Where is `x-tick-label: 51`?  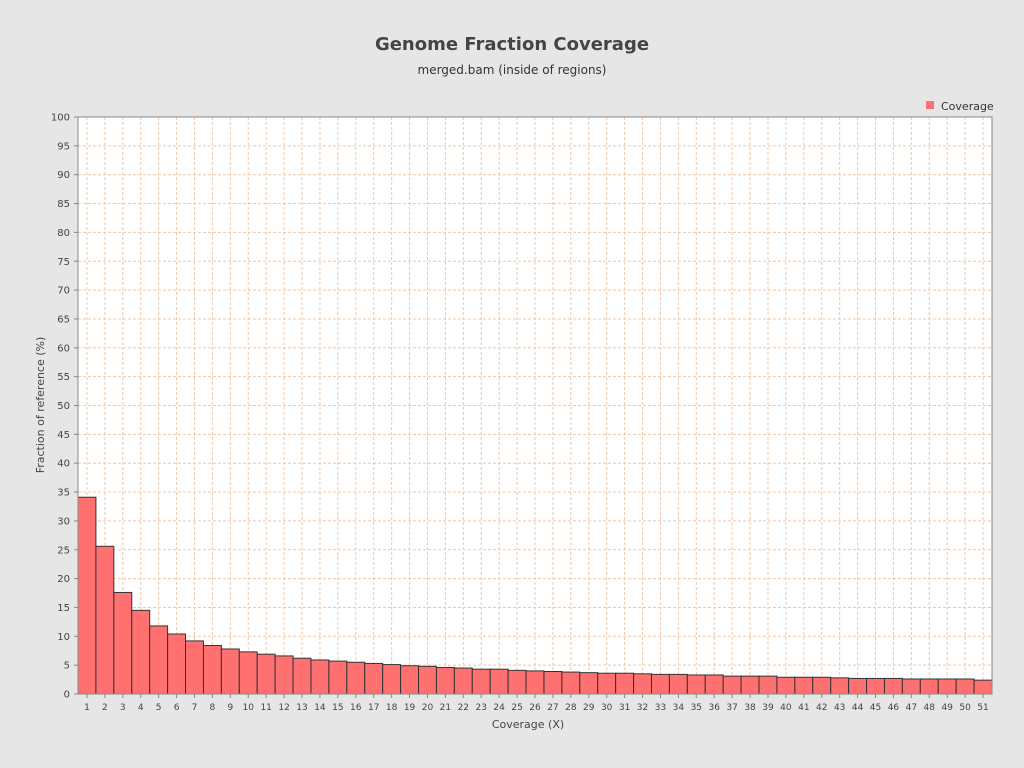
x-tick-label: 51 is located at coordinates (982, 708).